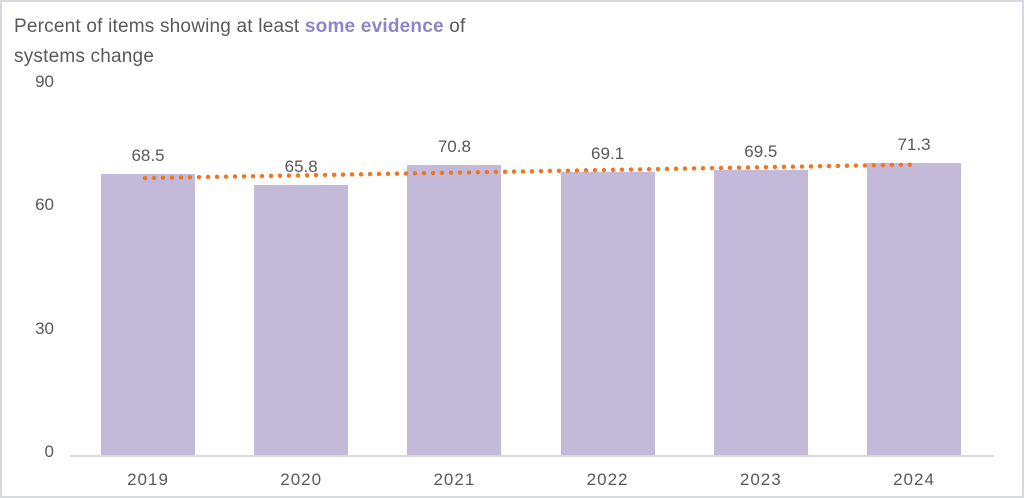  What do you see at coordinates (608, 153) in the screenshot?
I see `bar-value-label: 69.1` at bounding box center [608, 153].